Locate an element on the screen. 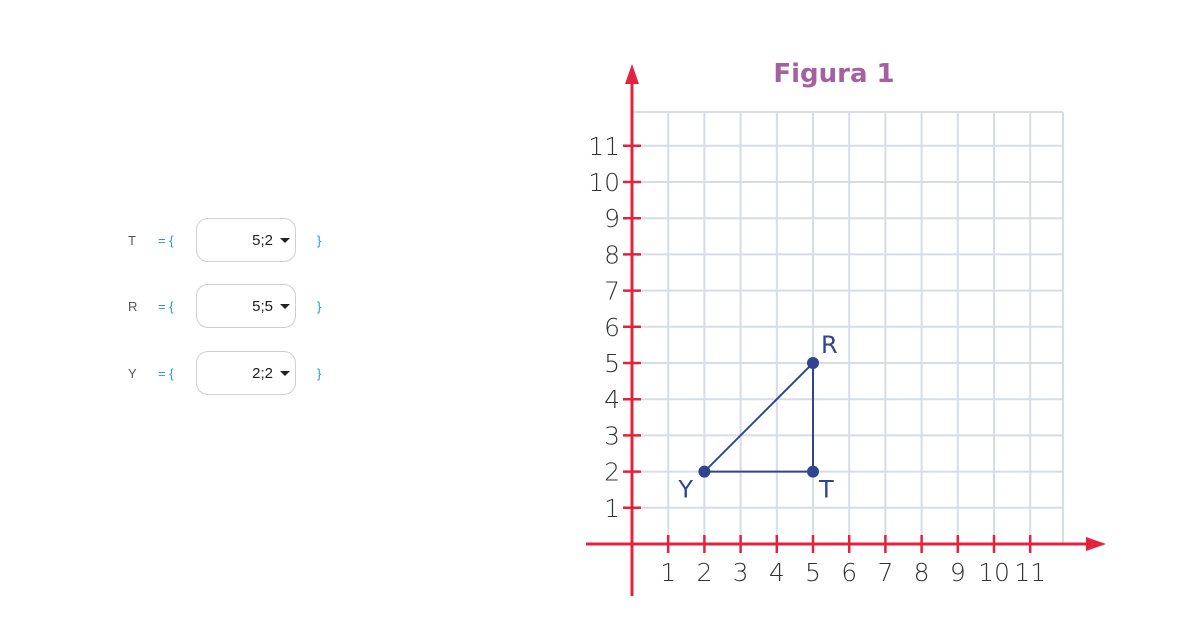 This screenshot has height=643, width=1193. x-tick-label: 2 is located at coordinates (704, 572).